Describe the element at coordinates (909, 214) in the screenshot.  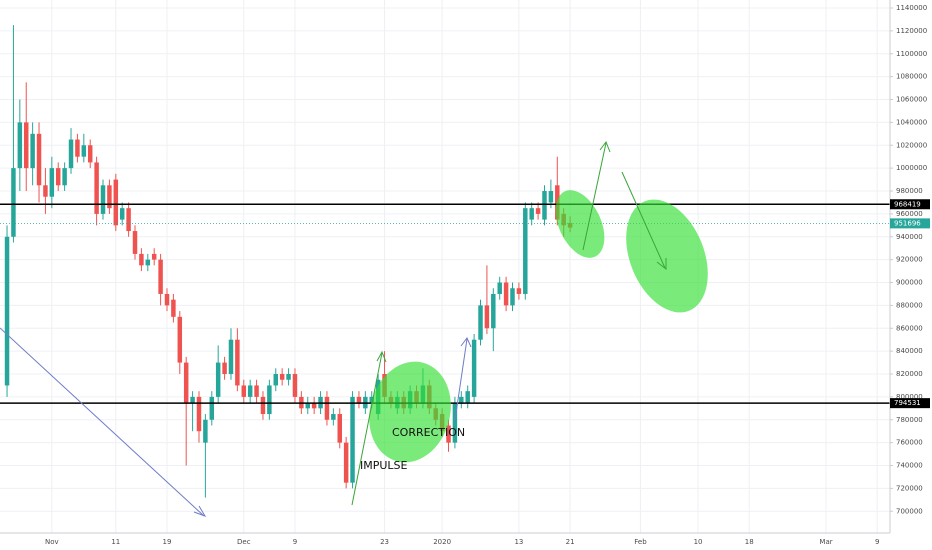
I see `y-tick-label: 960000` at that location.